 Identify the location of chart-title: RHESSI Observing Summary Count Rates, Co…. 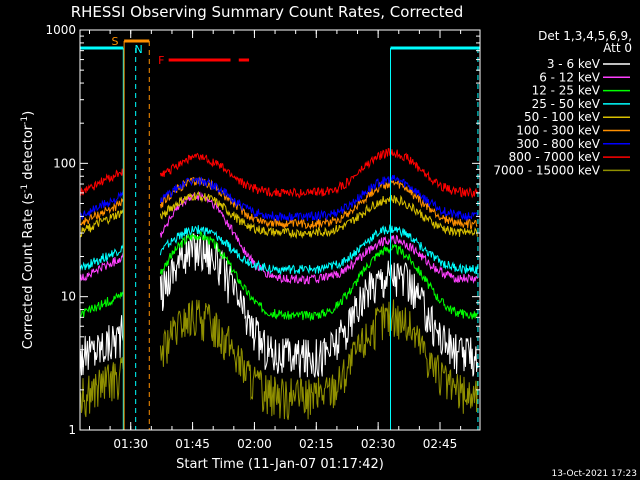
(267, 12).